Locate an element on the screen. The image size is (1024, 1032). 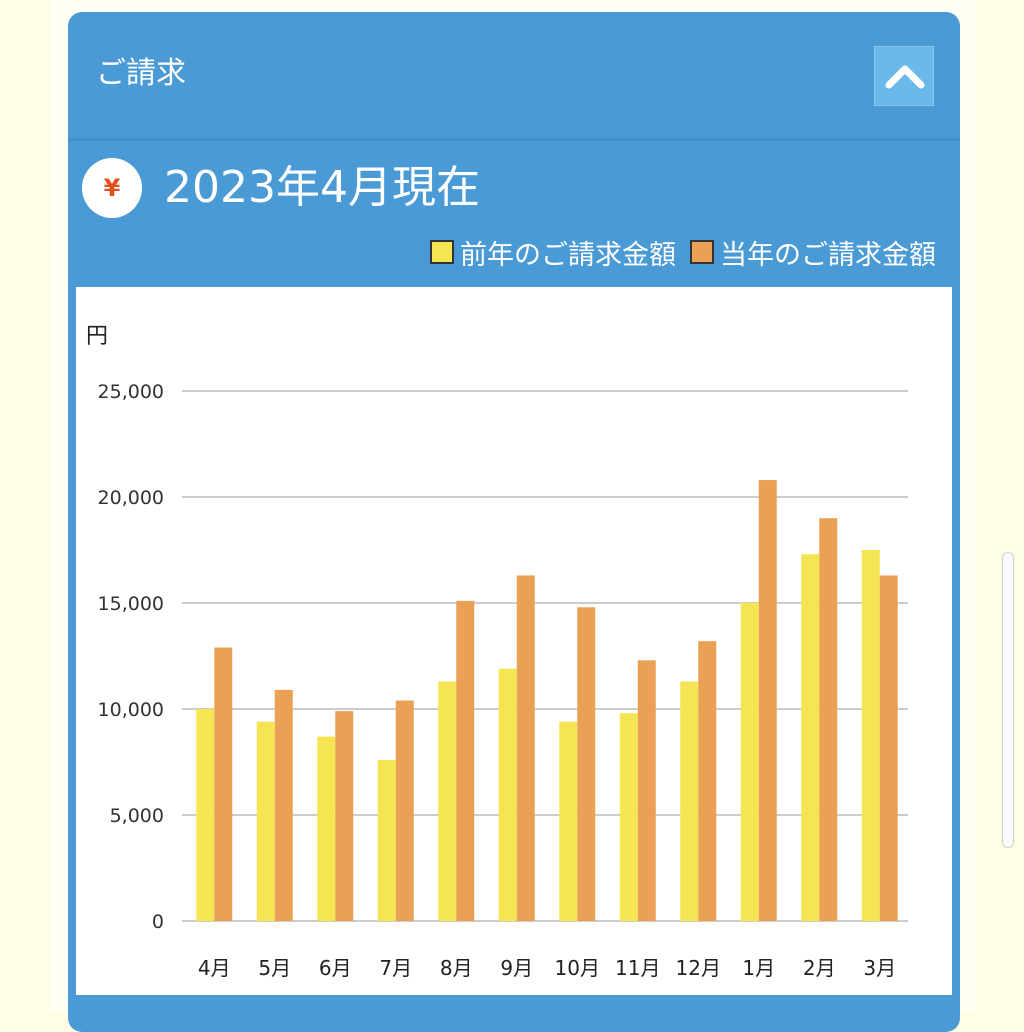
card-header: ご請求 is located at coordinates (514, 76).